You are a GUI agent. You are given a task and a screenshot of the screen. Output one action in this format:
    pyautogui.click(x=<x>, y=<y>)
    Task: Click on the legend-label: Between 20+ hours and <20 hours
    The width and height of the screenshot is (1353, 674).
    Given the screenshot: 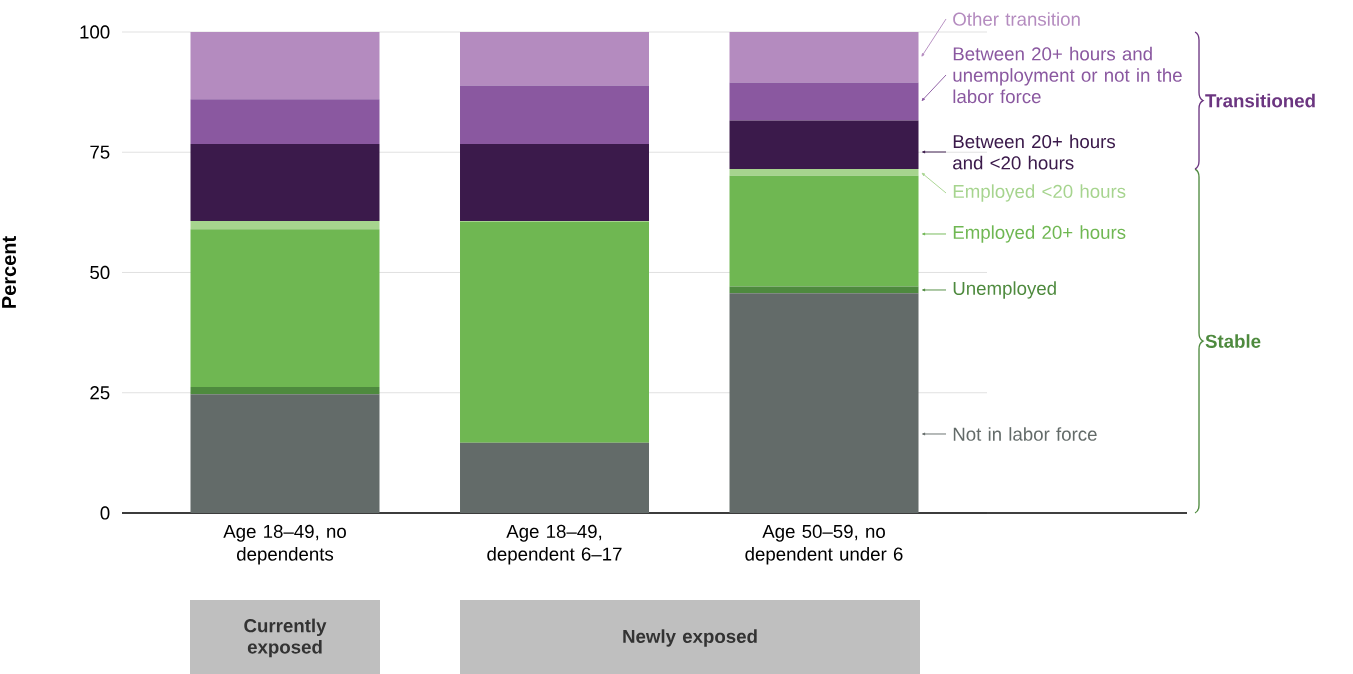 What is the action you would take?
    pyautogui.click(x=1034, y=152)
    